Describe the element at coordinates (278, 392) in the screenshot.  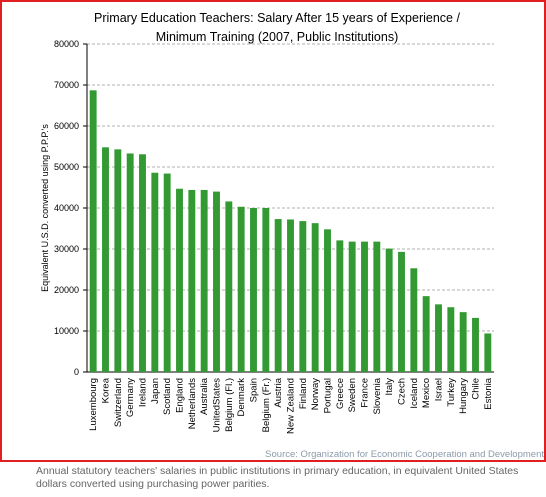
I see `x-tick-label: Austria` at that location.